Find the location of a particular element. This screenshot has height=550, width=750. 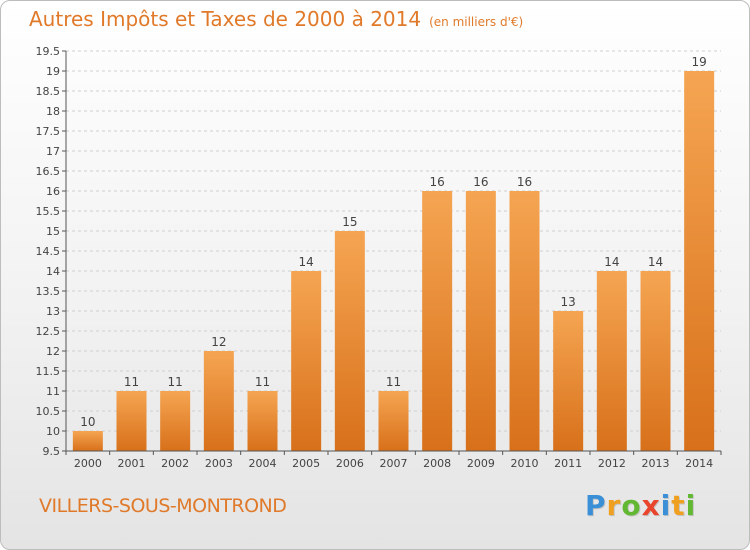

x-tick-label-2006: 2006 is located at coordinates (350, 463).